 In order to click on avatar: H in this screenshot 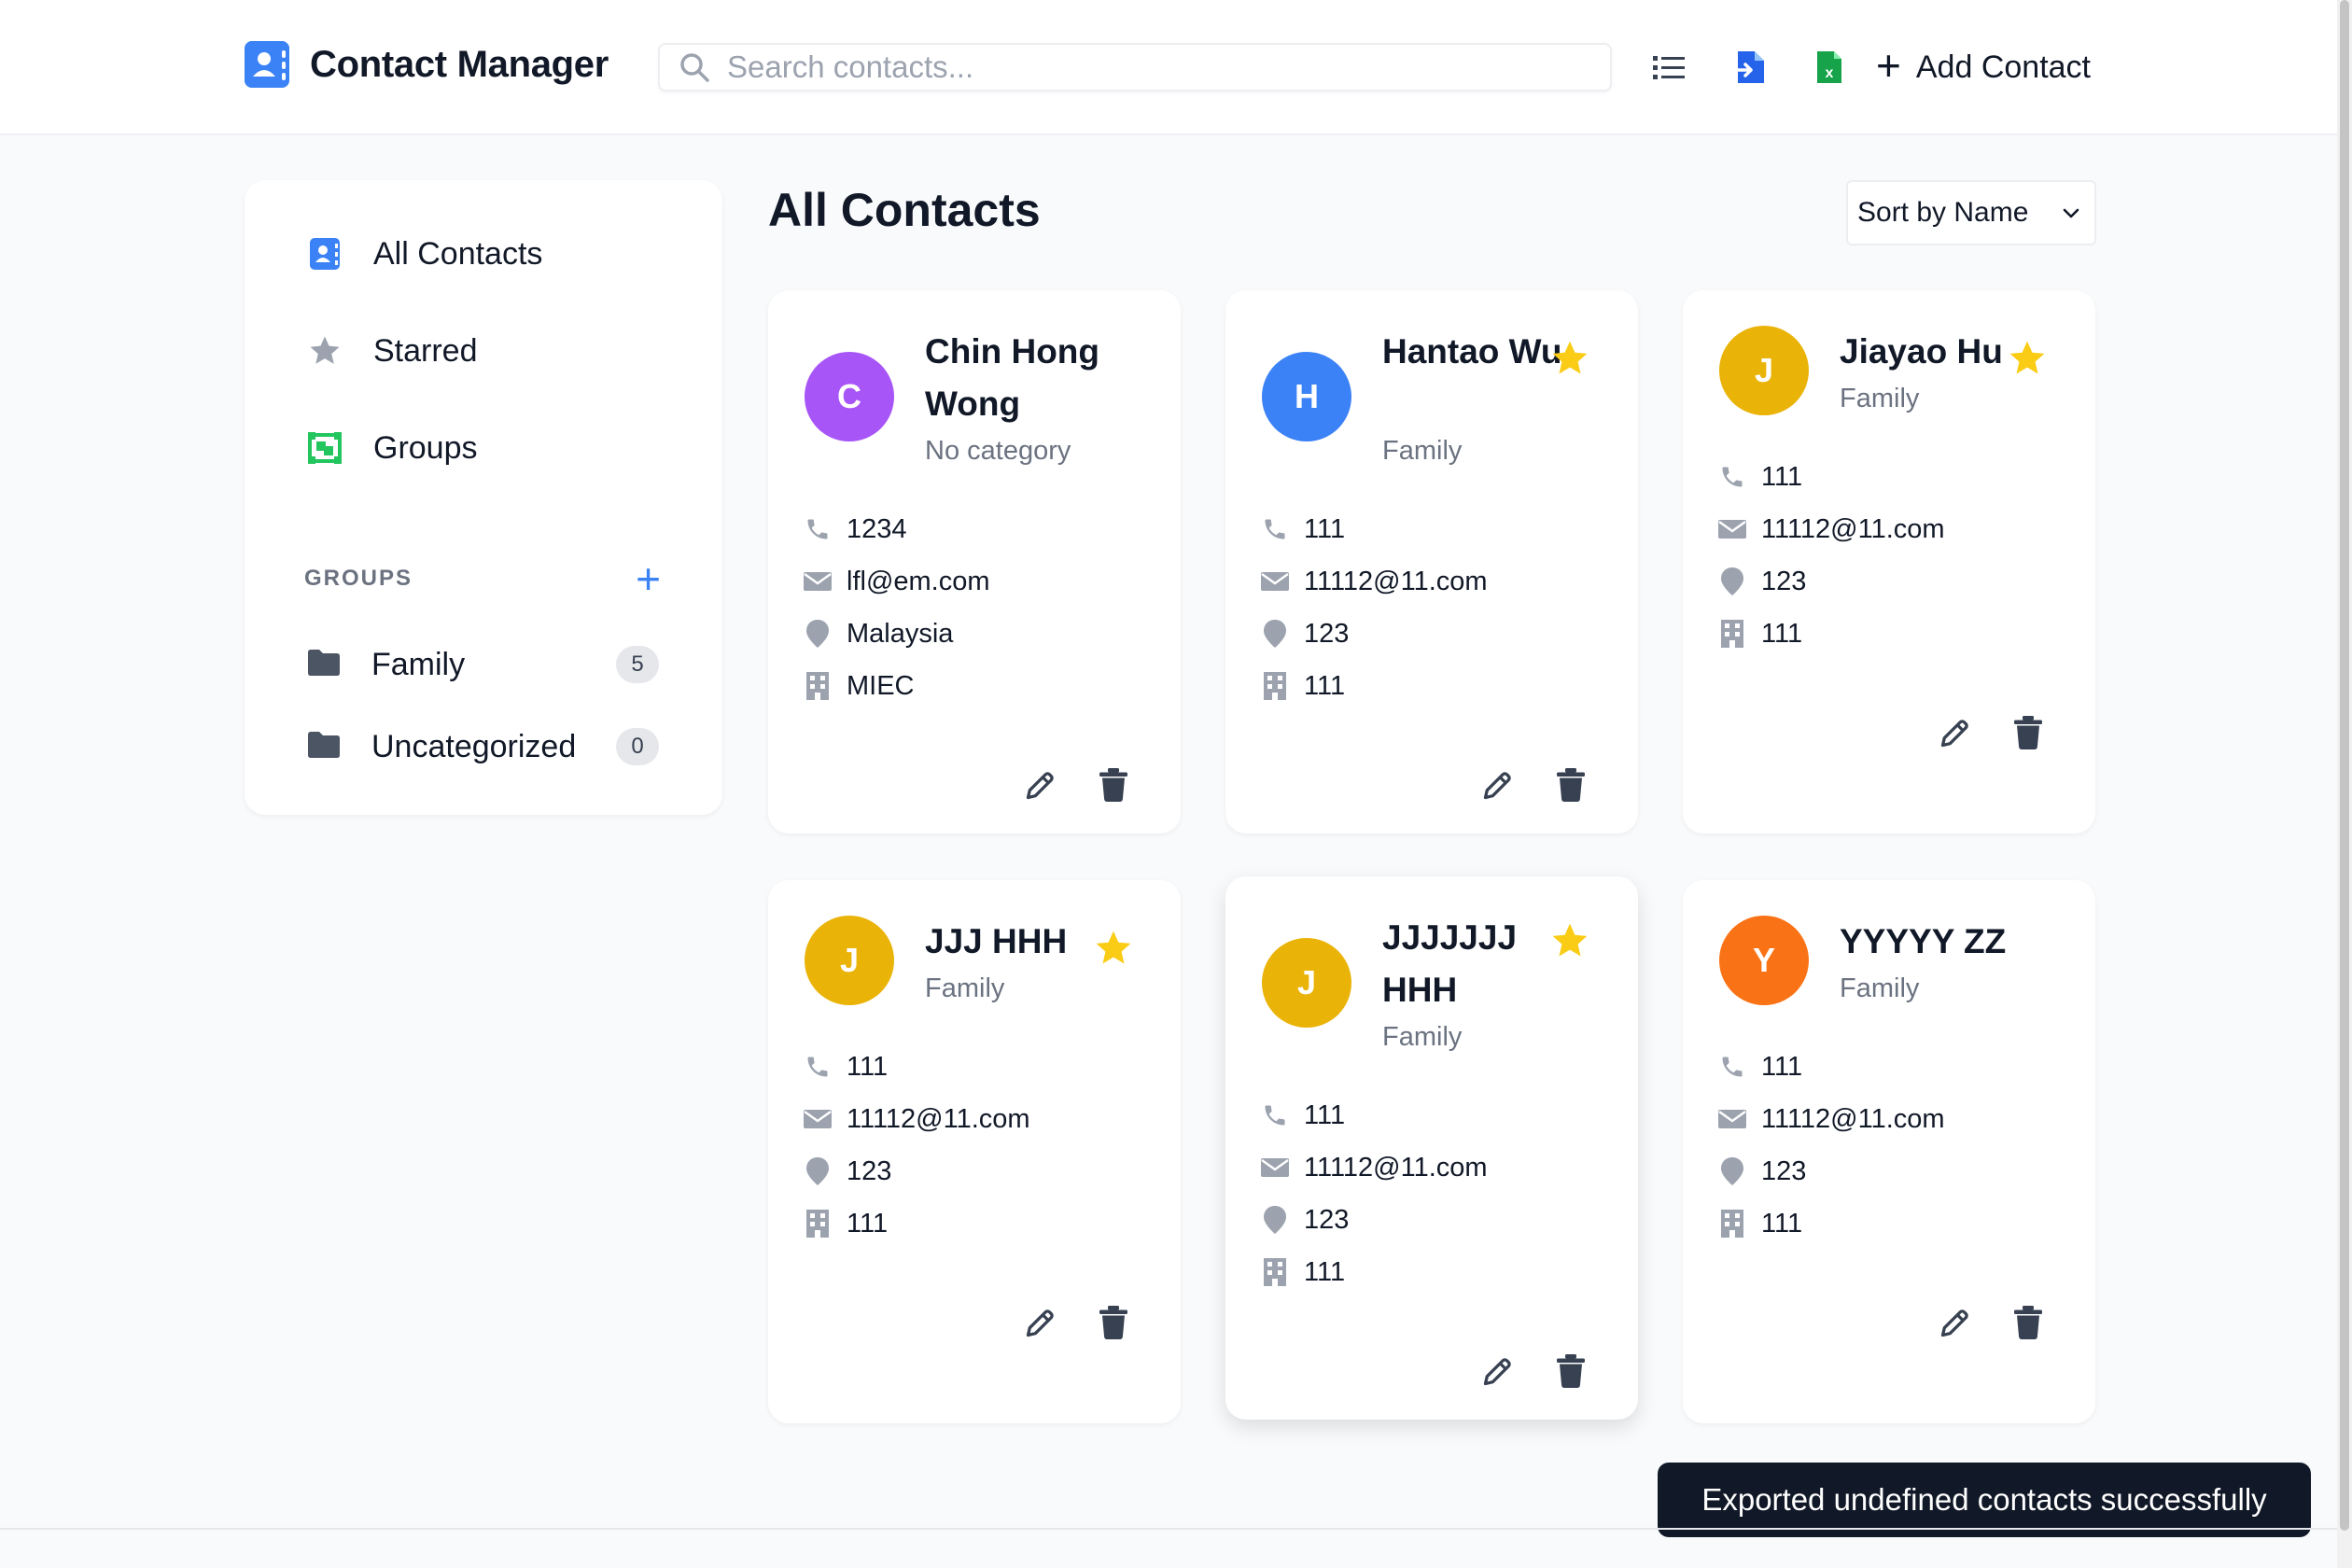, I will do `click(1306, 396)`.